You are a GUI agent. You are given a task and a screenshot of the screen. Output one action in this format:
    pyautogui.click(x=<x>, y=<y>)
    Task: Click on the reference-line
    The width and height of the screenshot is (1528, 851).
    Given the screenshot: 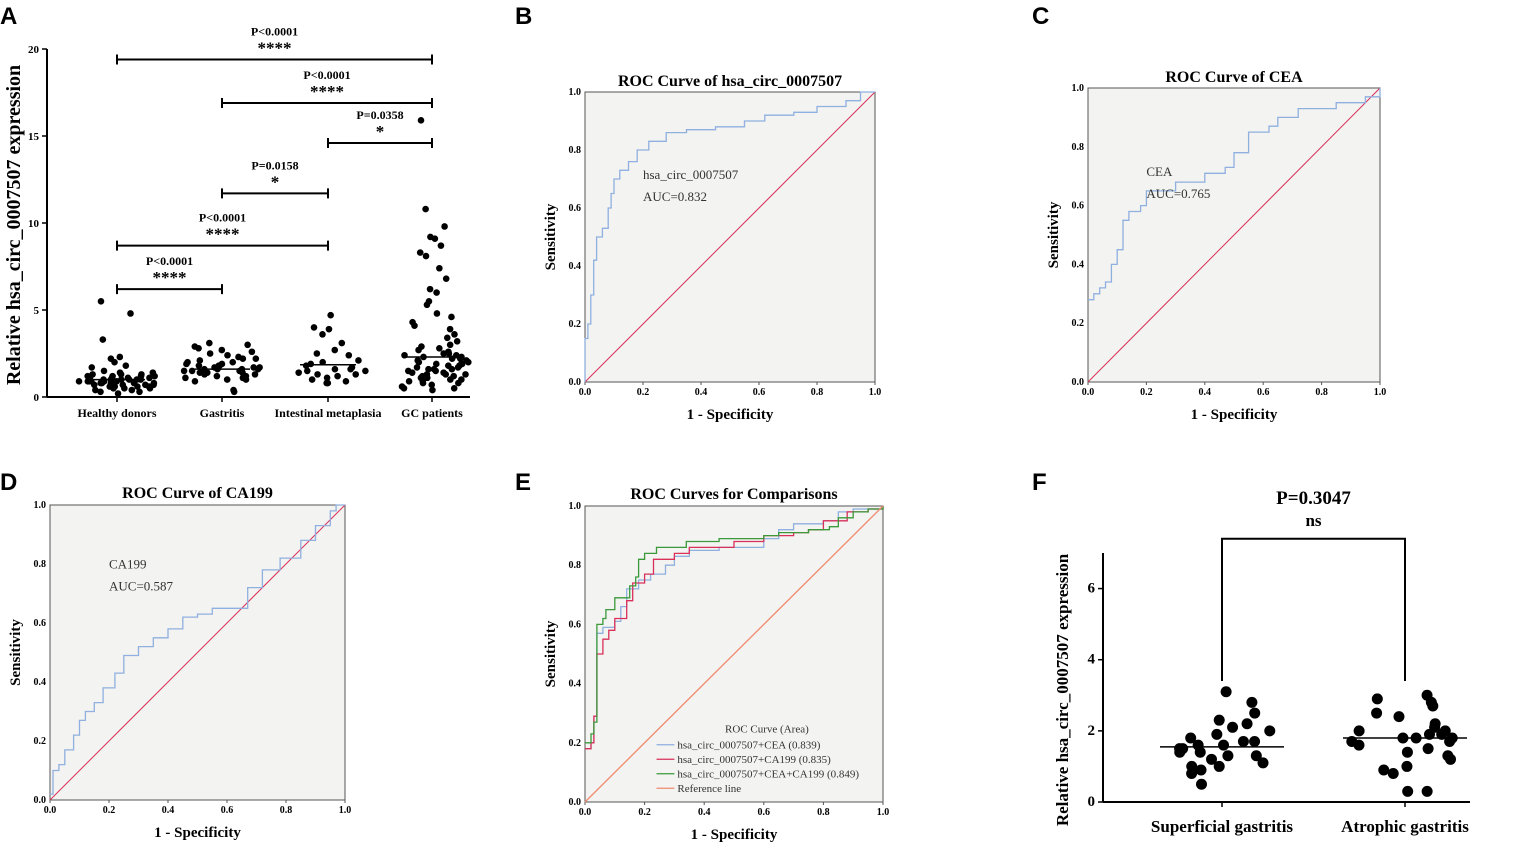 What is the action you would take?
    pyautogui.click(x=730, y=237)
    